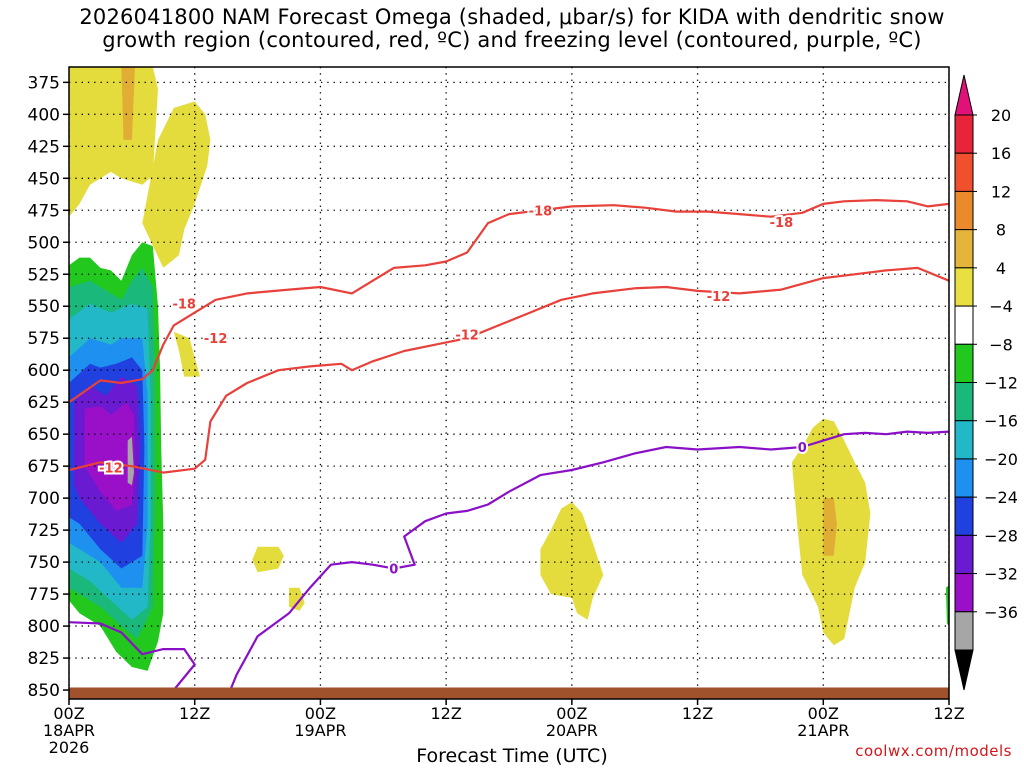 The image size is (1024, 768). What do you see at coordinates (68, 713) in the screenshot?
I see `x-tick-label-0-1: 00Z` at bounding box center [68, 713].